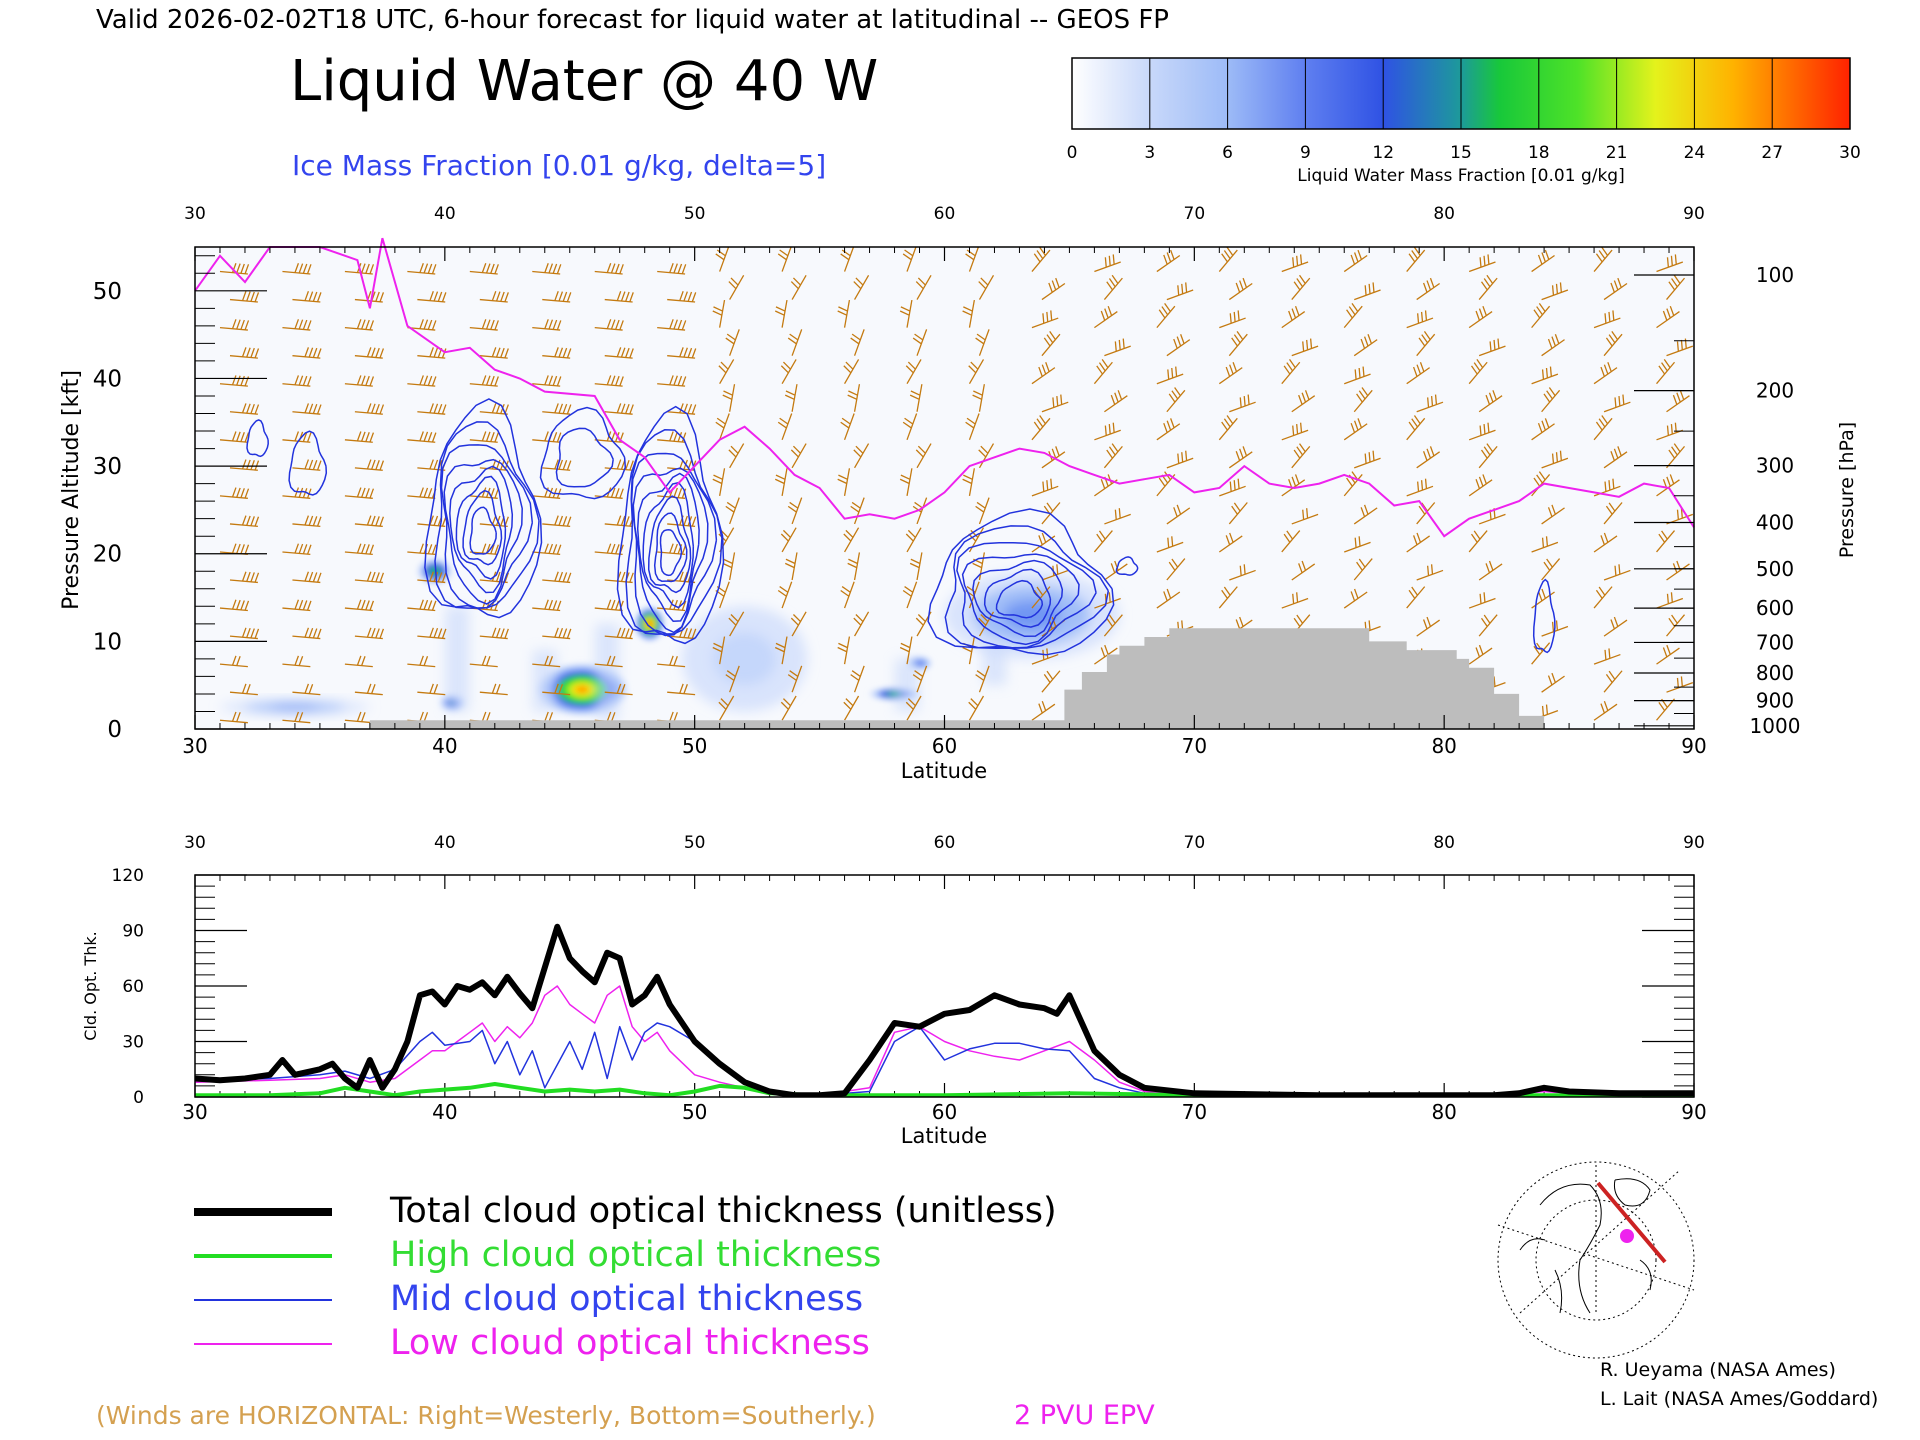 The height and width of the screenshot is (1440, 1920). Describe the element at coordinates (1617, 153) in the screenshot. I see `colorbar-tick-label: 21` at that location.